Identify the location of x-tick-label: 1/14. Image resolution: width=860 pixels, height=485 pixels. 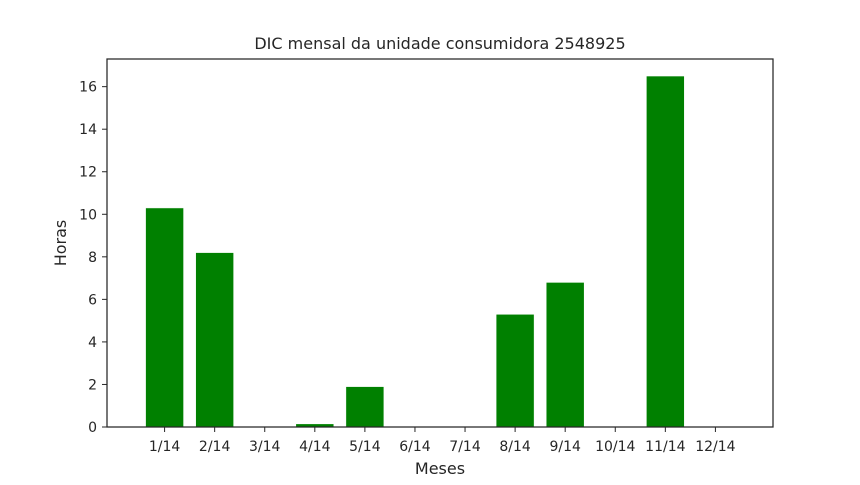
(165, 447).